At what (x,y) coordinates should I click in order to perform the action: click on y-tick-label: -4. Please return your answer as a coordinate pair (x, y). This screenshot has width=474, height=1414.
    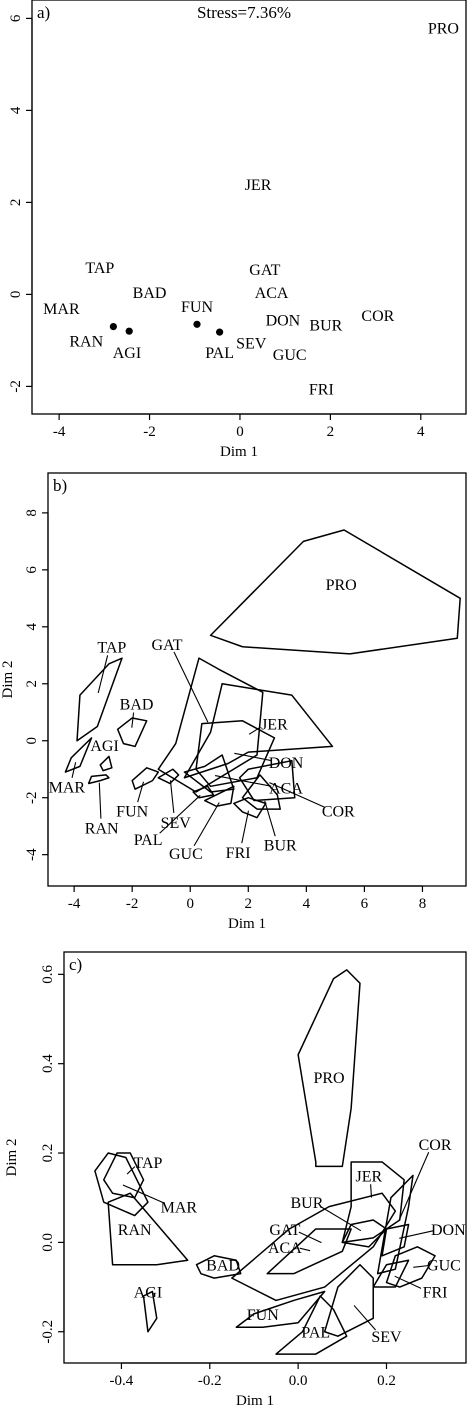
    Looking at the image, I should click on (32, 854).